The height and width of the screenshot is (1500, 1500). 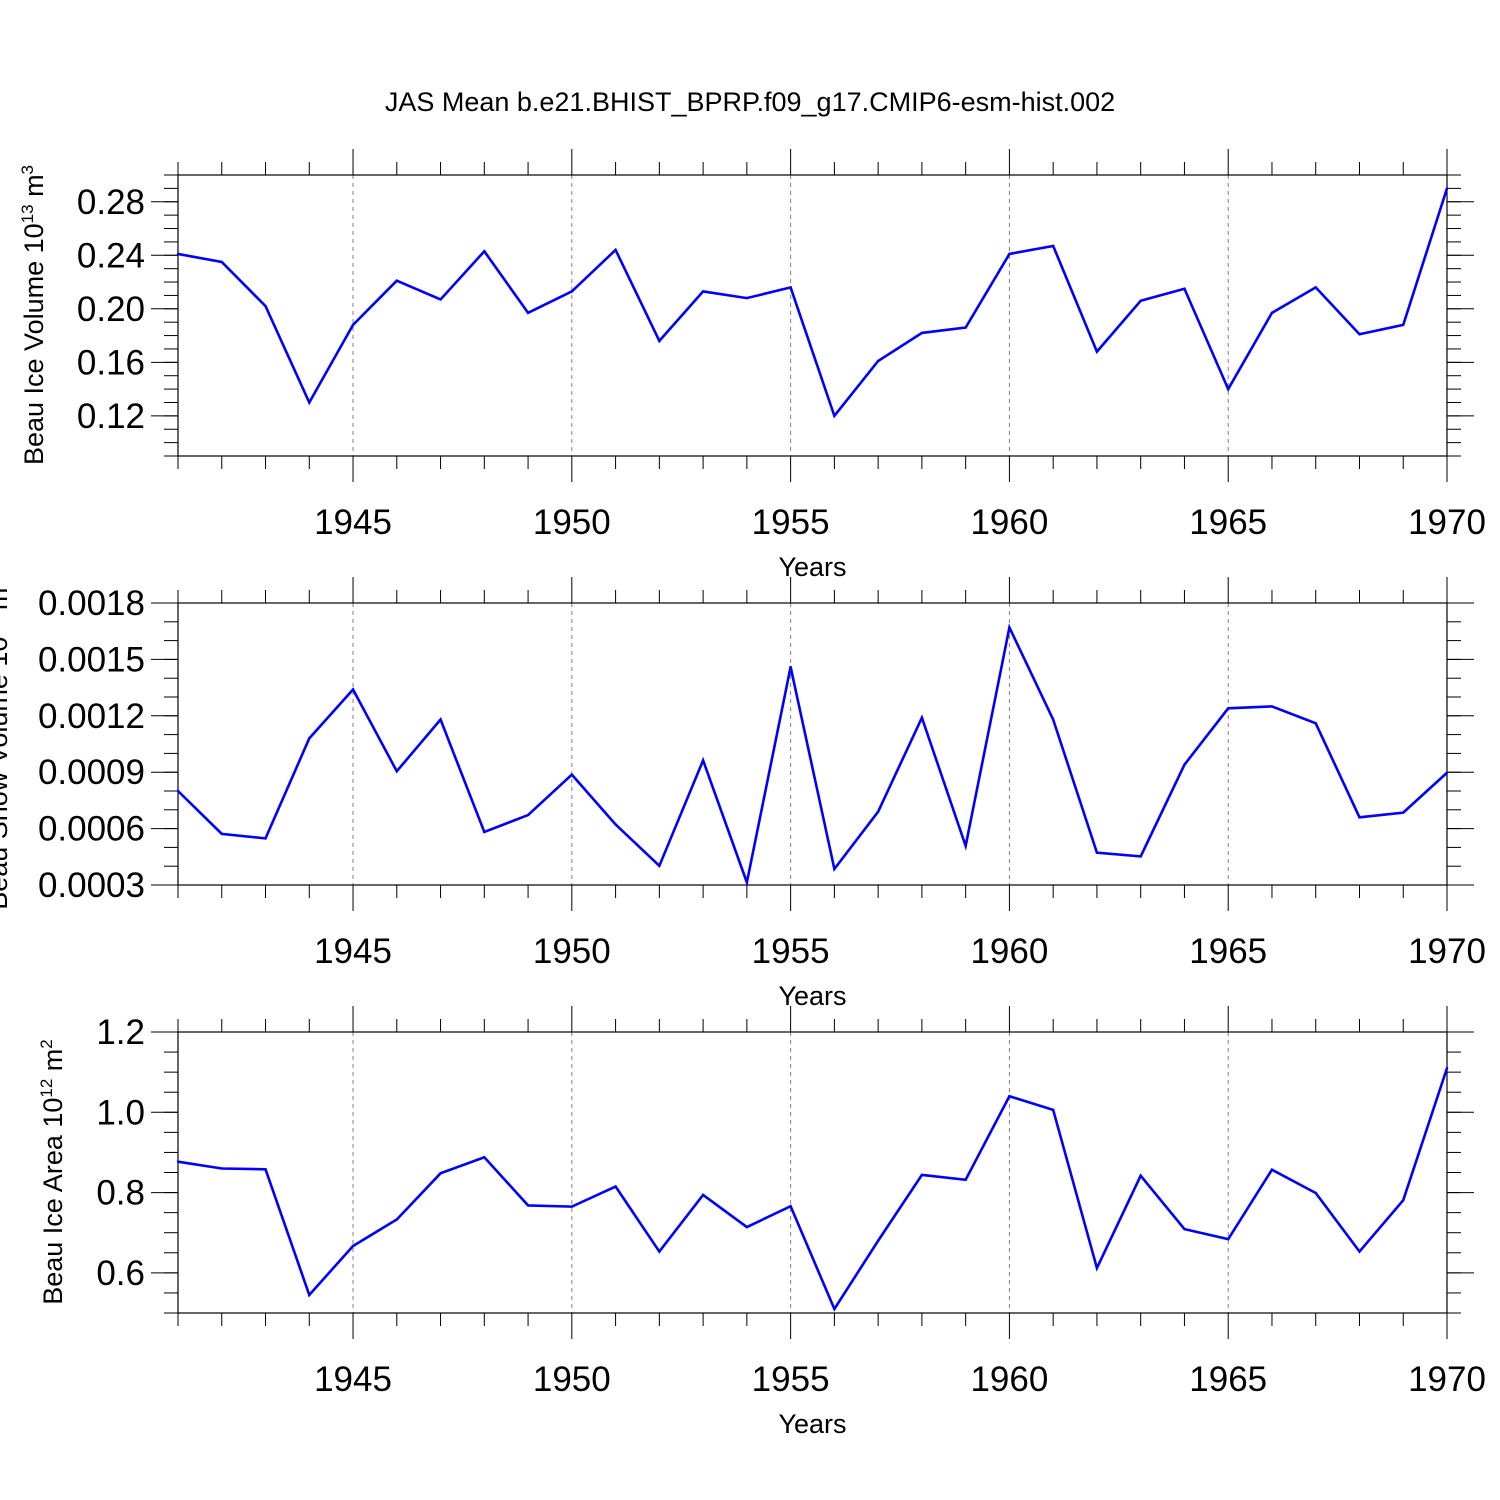 What do you see at coordinates (111, 309) in the screenshot?
I see `y-tick-label: 0.20` at bounding box center [111, 309].